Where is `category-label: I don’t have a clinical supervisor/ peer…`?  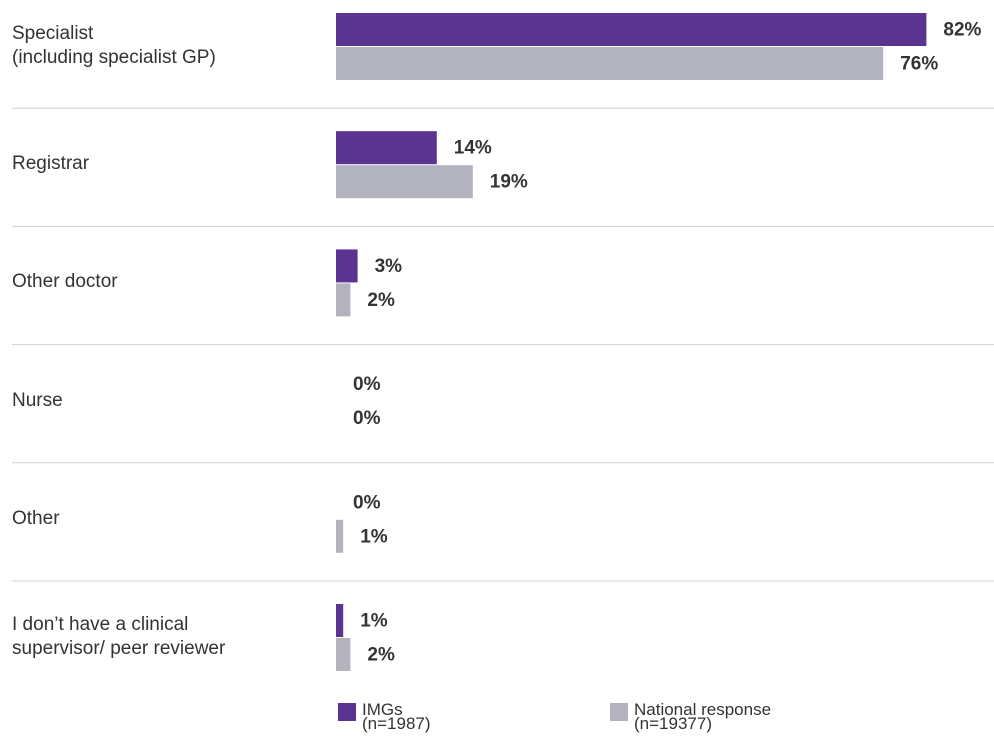
category-label: I don’t have a clinical supervisor/ peer… is located at coordinates (119, 636).